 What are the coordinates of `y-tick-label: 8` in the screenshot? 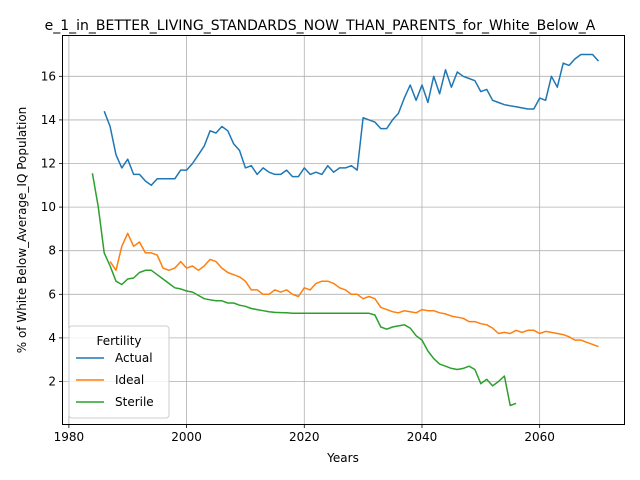 It's located at (52, 251).